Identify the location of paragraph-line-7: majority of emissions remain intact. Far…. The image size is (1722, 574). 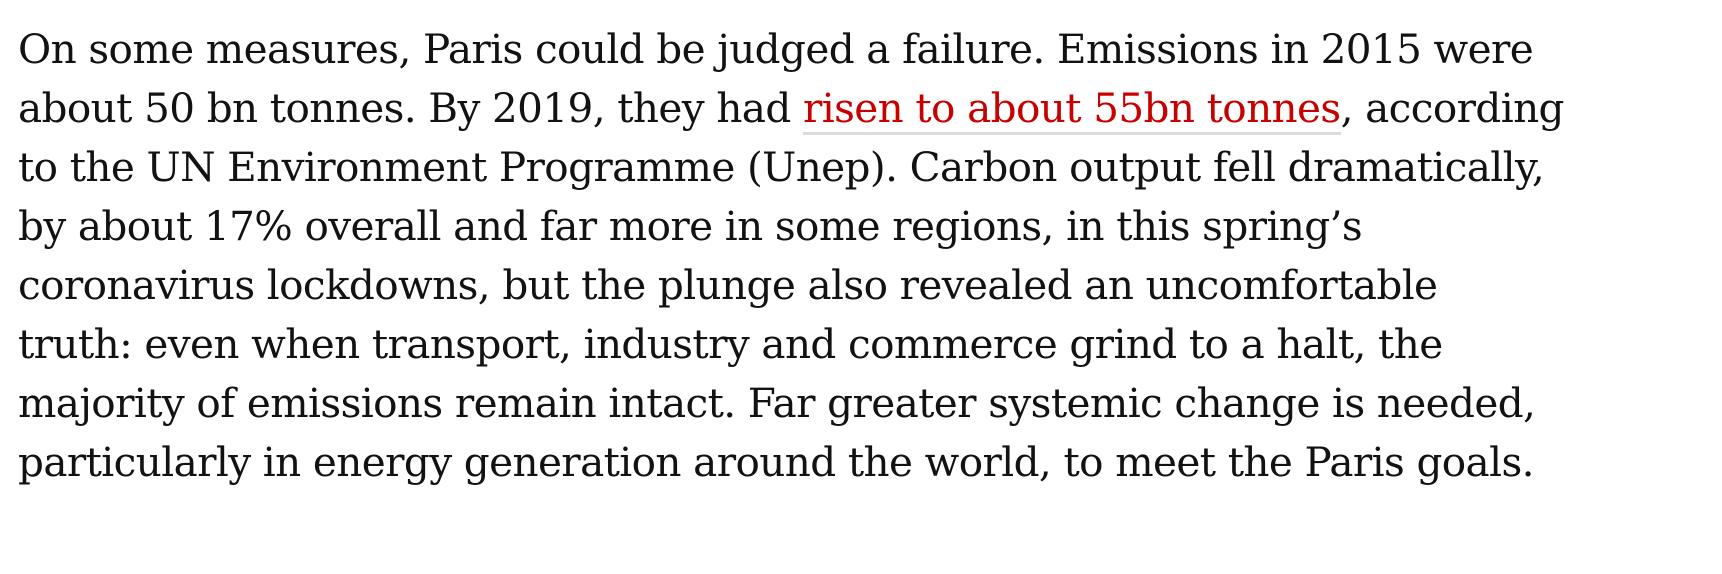
(777, 403).